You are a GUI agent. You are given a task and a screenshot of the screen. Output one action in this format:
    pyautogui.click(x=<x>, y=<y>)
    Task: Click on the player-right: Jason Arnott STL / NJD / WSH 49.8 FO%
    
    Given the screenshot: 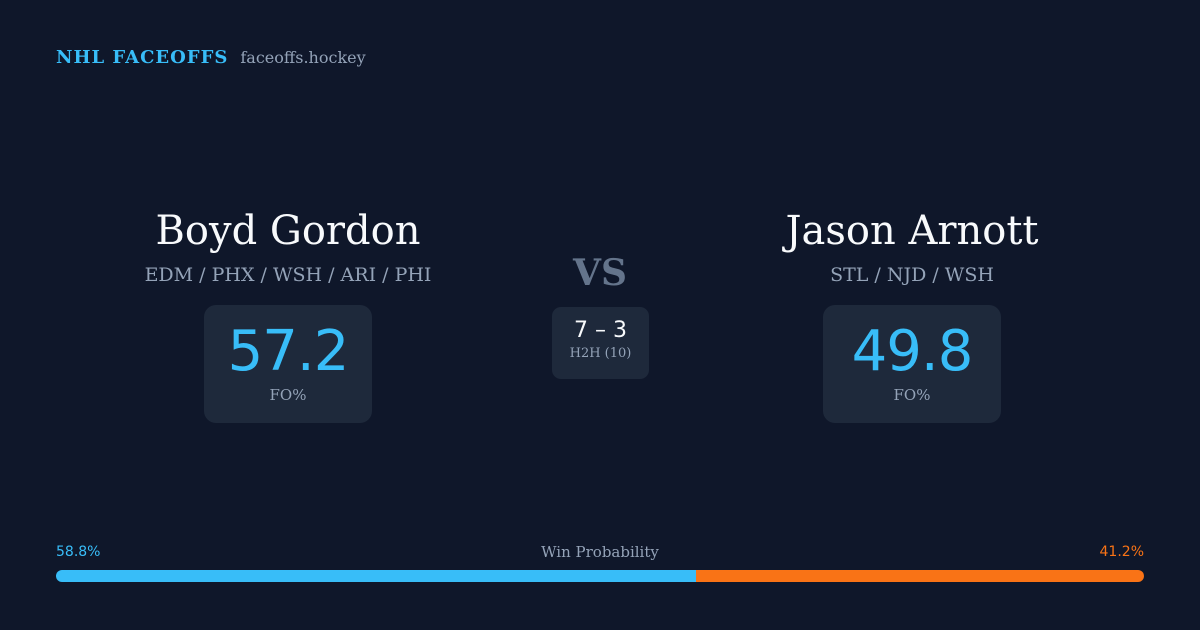 What is the action you would take?
    pyautogui.click(x=912, y=314)
    